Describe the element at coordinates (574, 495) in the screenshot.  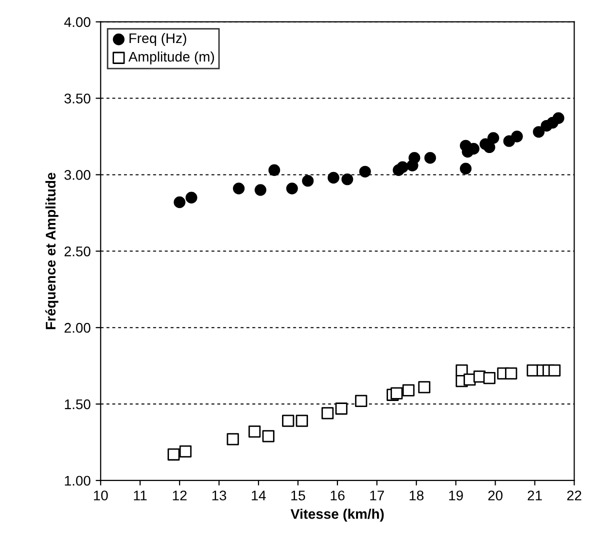
I see `x-tick-label: 22` at that location.